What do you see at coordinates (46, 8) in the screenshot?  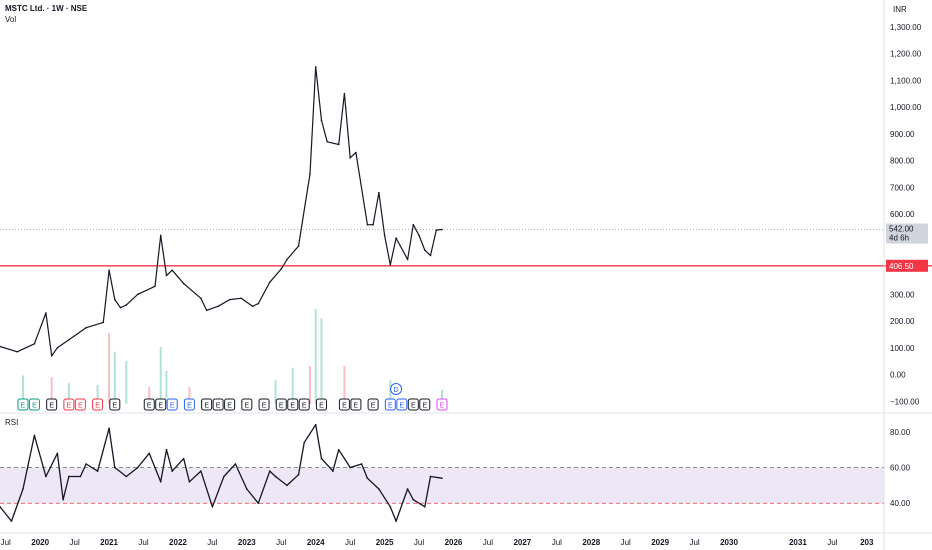 I see `symbol-title: MSTC Ltd. · 1W · NSE` at bounding box center [46, 8].